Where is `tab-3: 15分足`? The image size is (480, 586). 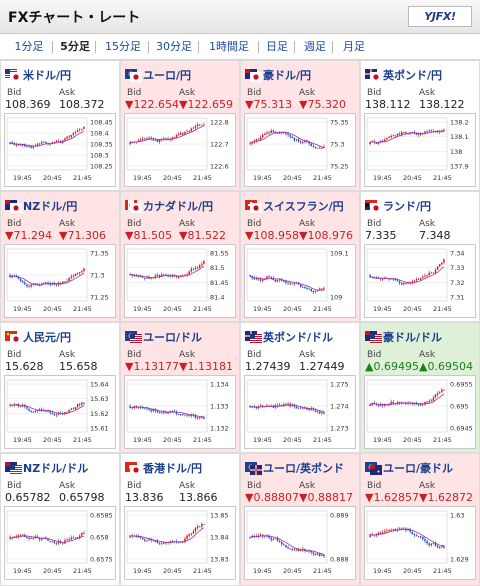 tab-3: 15分足 is located at coordinates (123, 46).